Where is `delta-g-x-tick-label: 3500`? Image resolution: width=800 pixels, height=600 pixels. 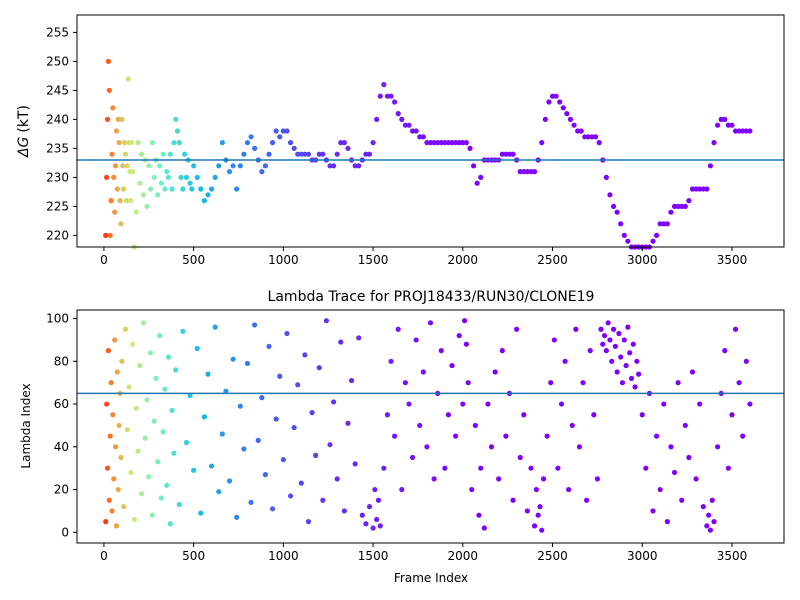
delta-g-x-tick-label: 3500 is located at coordinates (732, 260).